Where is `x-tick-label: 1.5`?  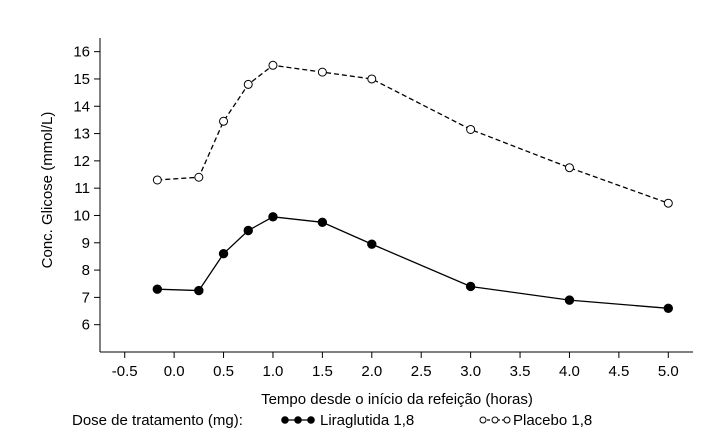
x-tick-label: 1.5 is located at coordinates (322, 371).